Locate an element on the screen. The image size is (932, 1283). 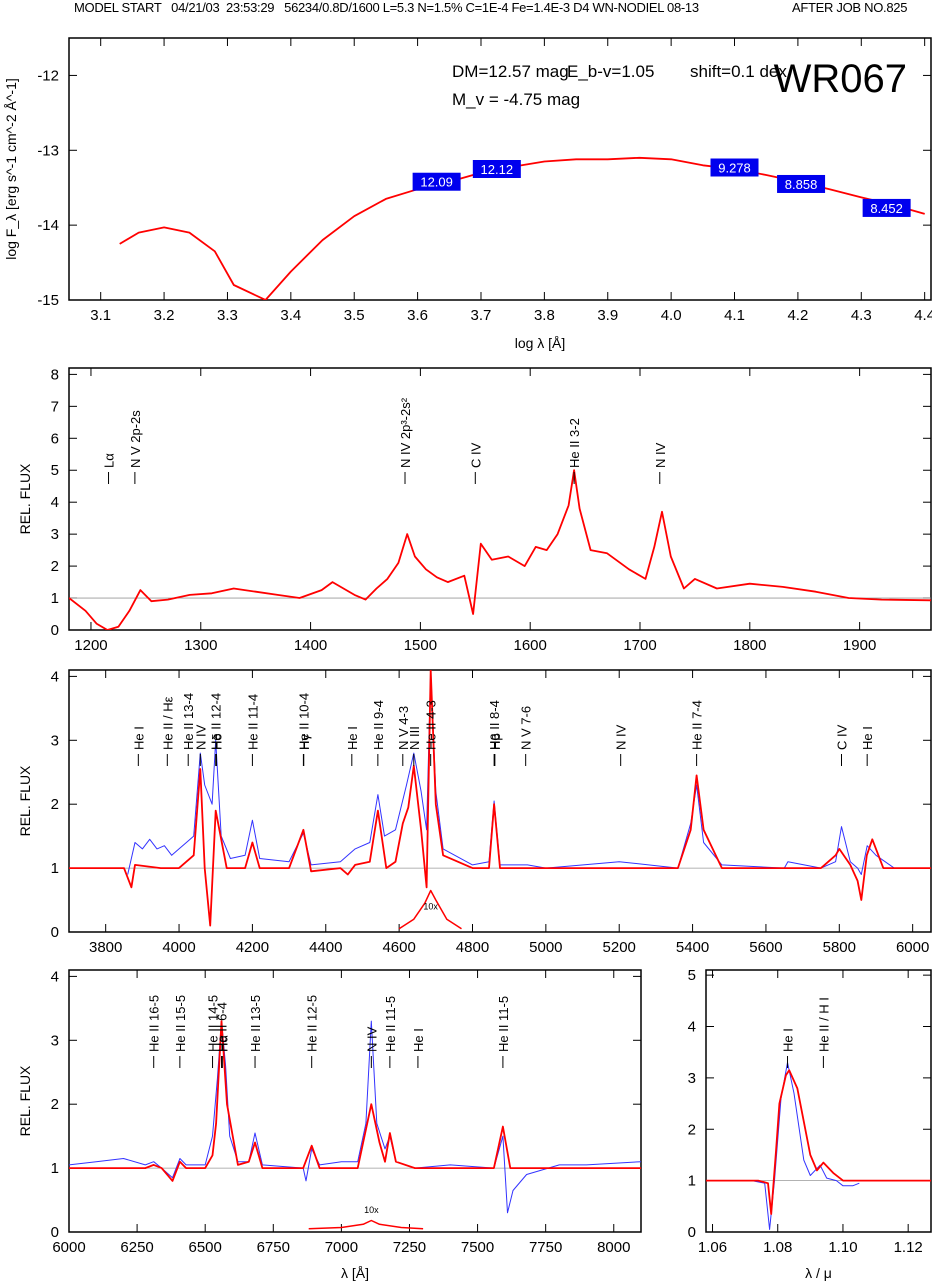
red-line-label: He II 15-5 is located at coordinates (180, 1023).